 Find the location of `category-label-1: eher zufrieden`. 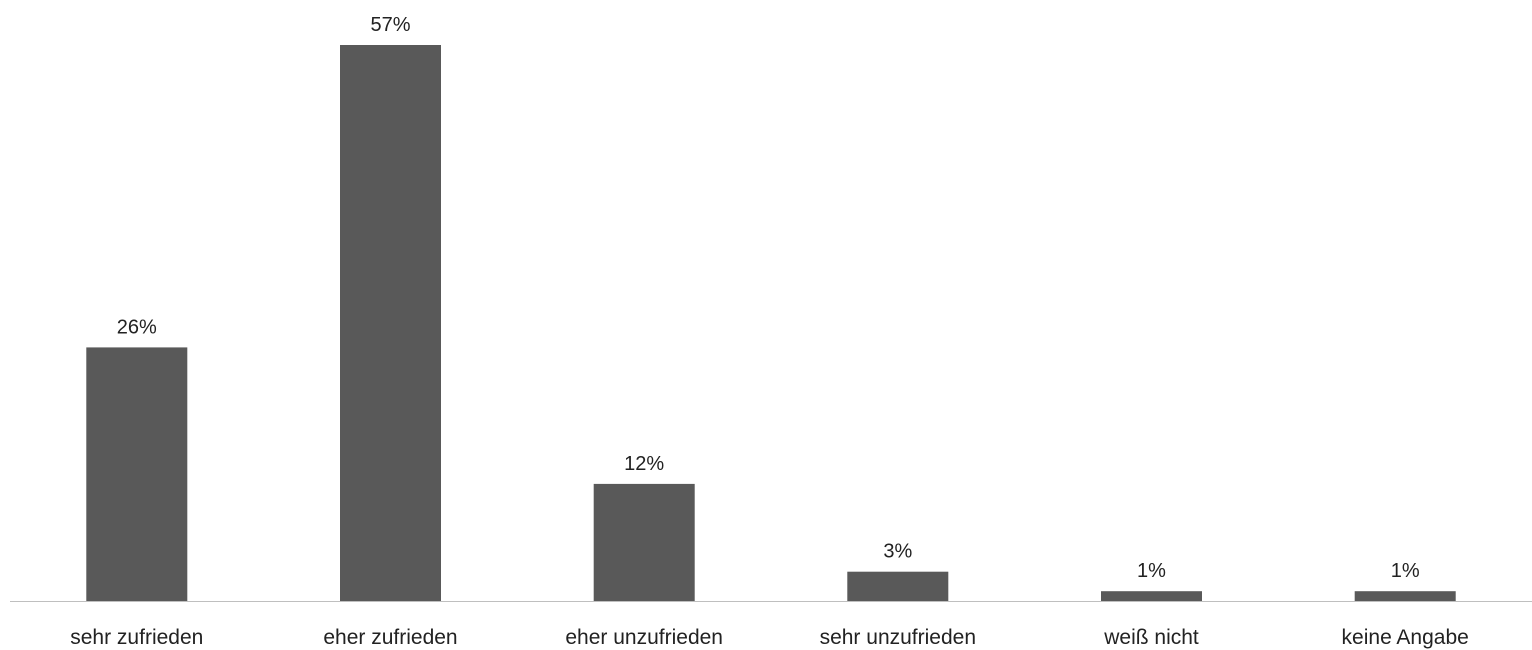

category-label-1: eher zufrieden is located at coordinates (390, 637).